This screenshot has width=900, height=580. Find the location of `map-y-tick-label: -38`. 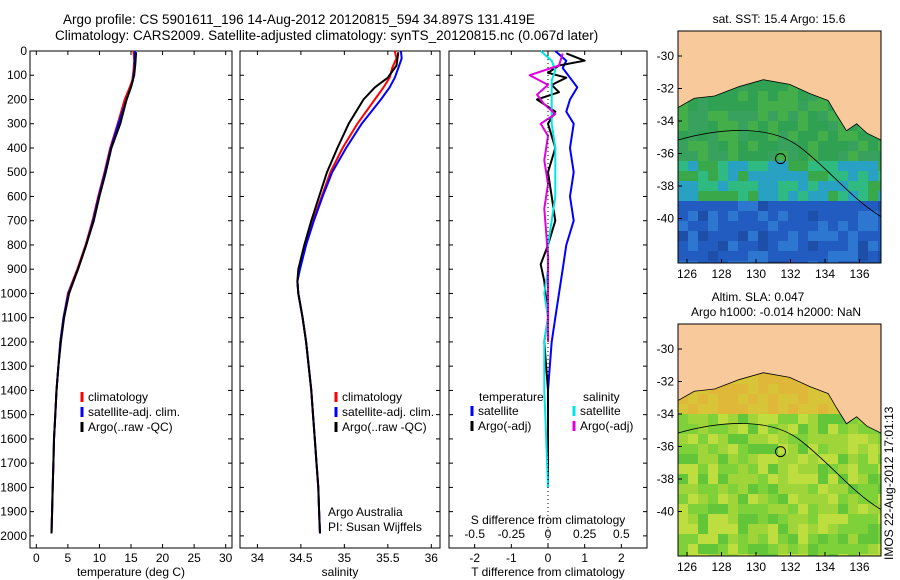

map-y-tick-label: -38 is located at coordinates (666, 479).